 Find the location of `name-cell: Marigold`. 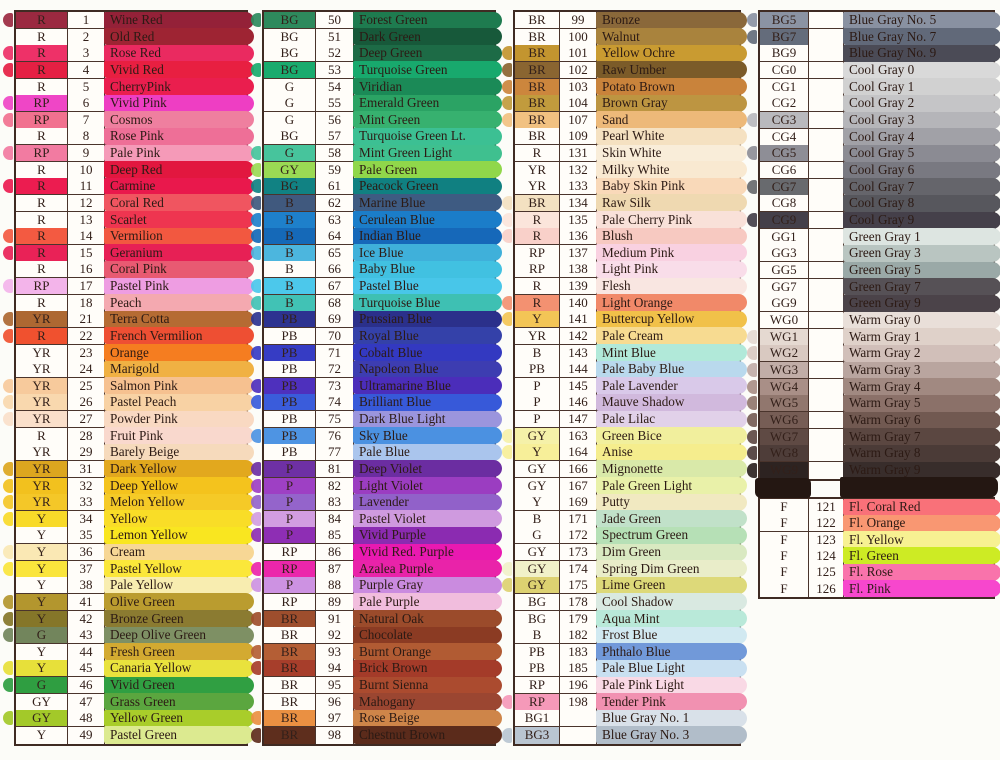

name-cell: Marigold is located at coordinates (179, 369).